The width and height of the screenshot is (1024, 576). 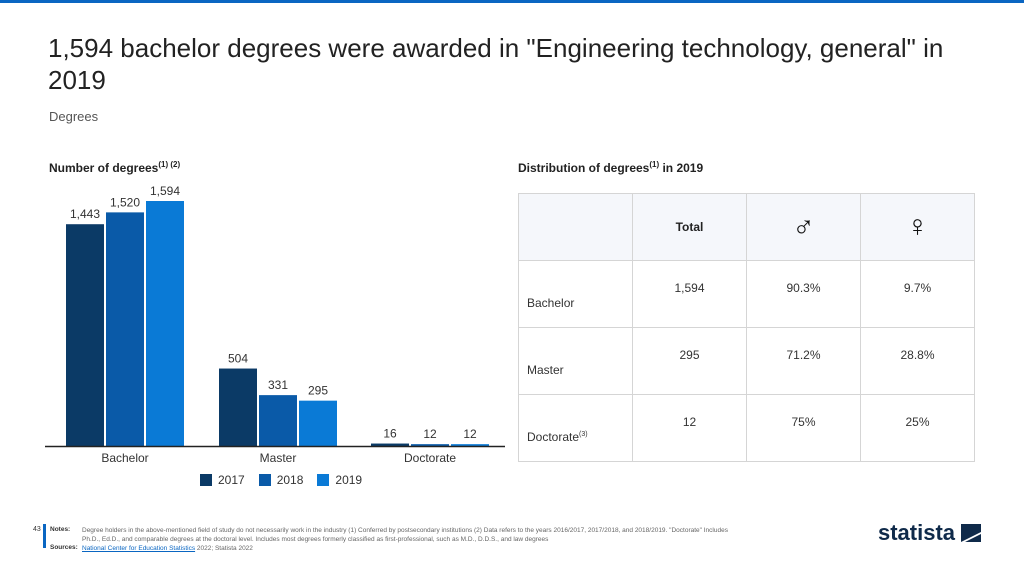 I want to click on row-label: Master, so click(x=575, y=361).